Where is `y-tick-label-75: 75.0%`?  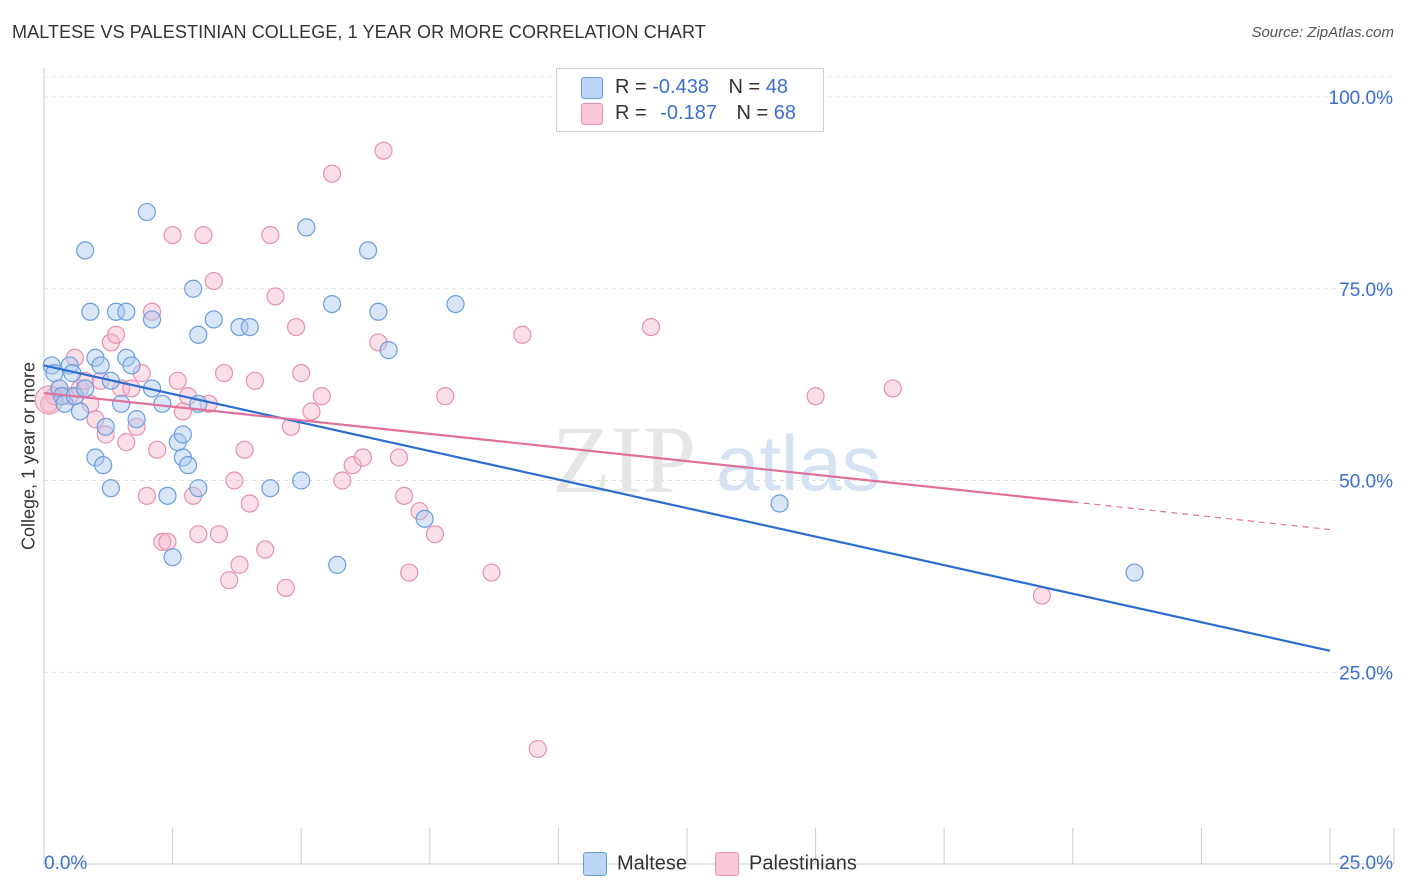 y-tick-label-75: 75.0% is located at coordinates (1366, 290).